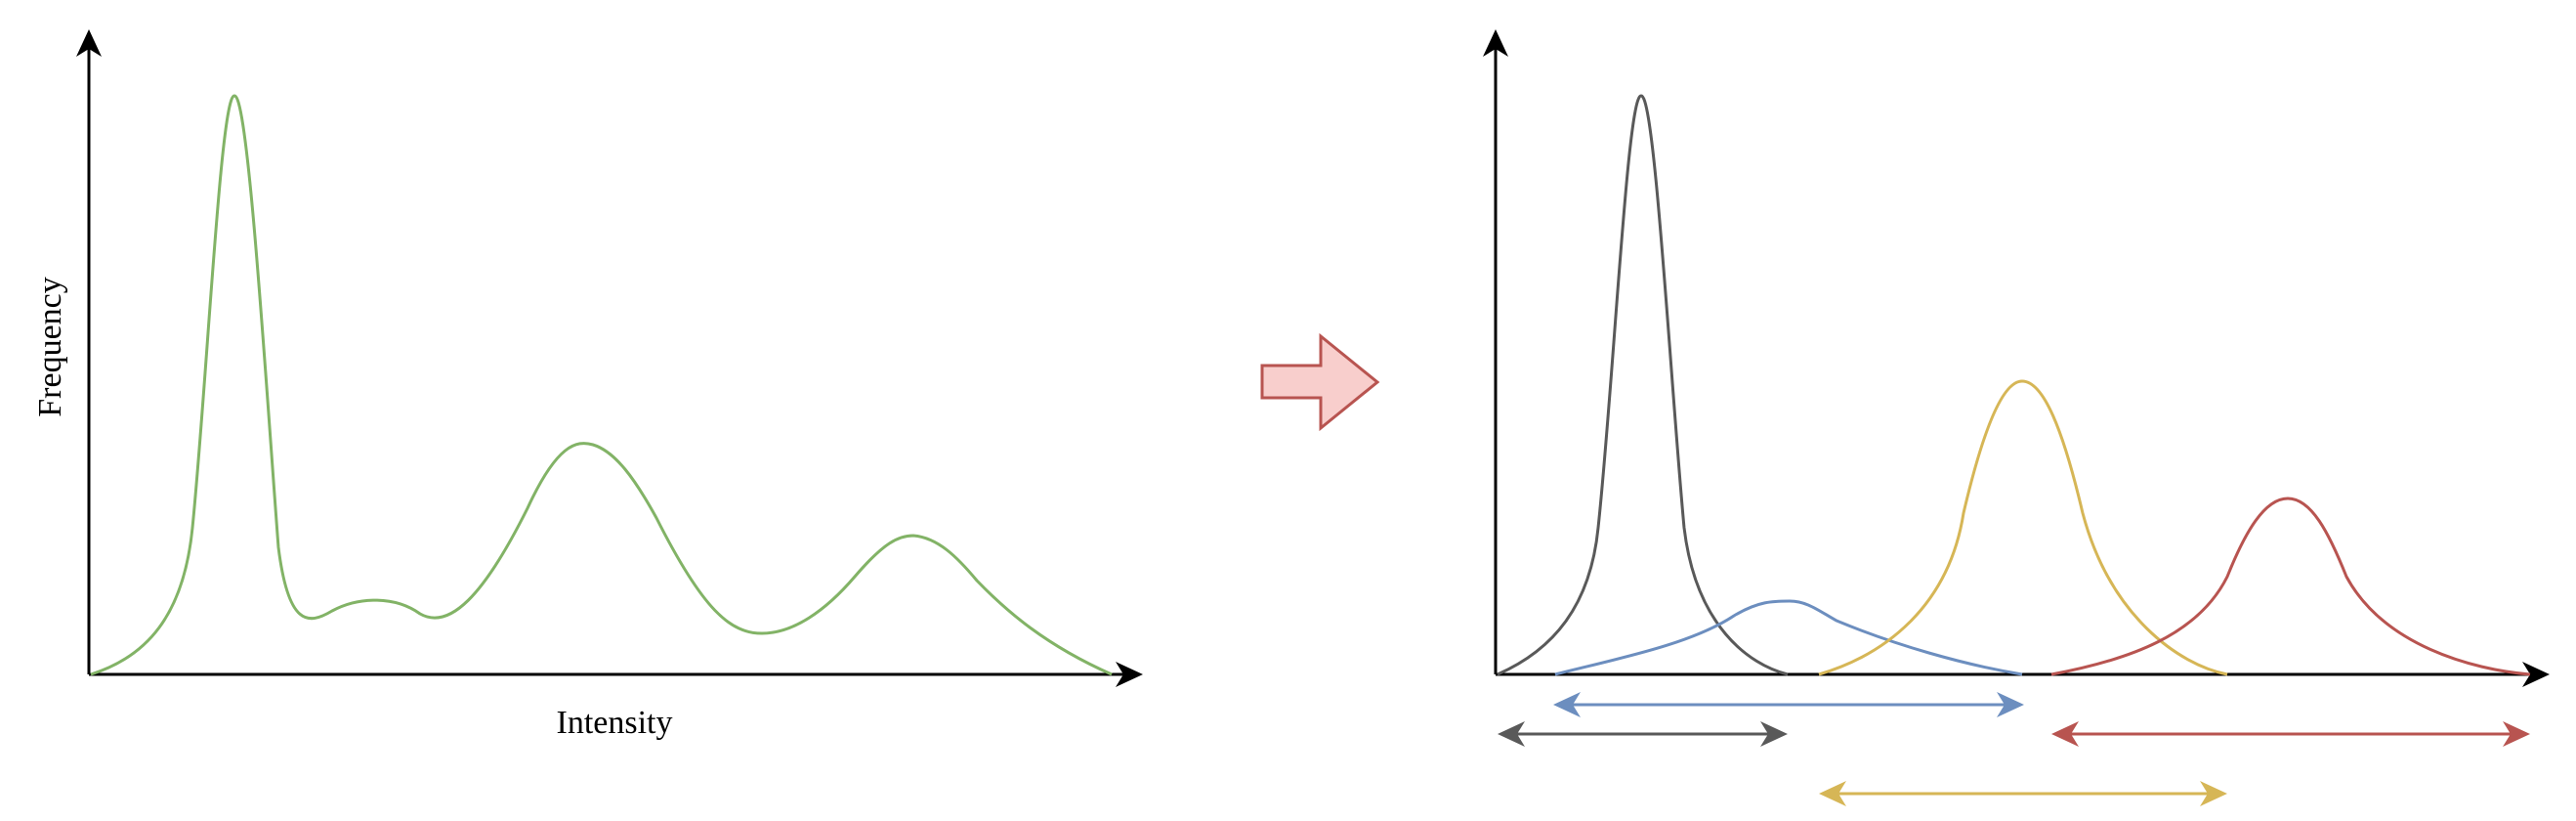 Image resolution: width=2576 pixels, height=821 pixels. I want to click on left-x-axis-label: Intensity, so click(615, 723).